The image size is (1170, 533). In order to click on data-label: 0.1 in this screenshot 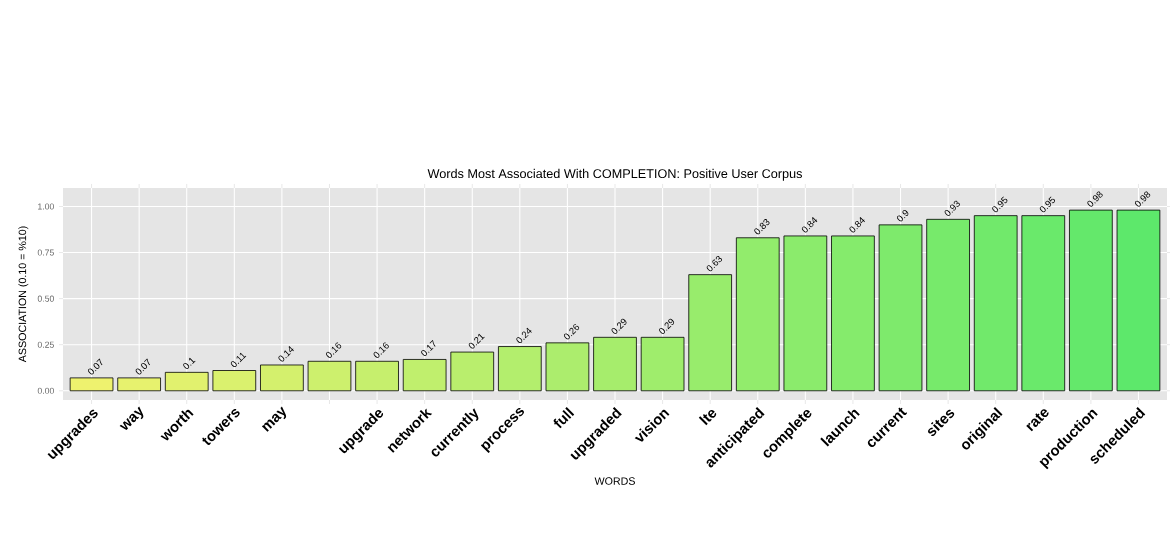, I will do `click(189, 363)`.